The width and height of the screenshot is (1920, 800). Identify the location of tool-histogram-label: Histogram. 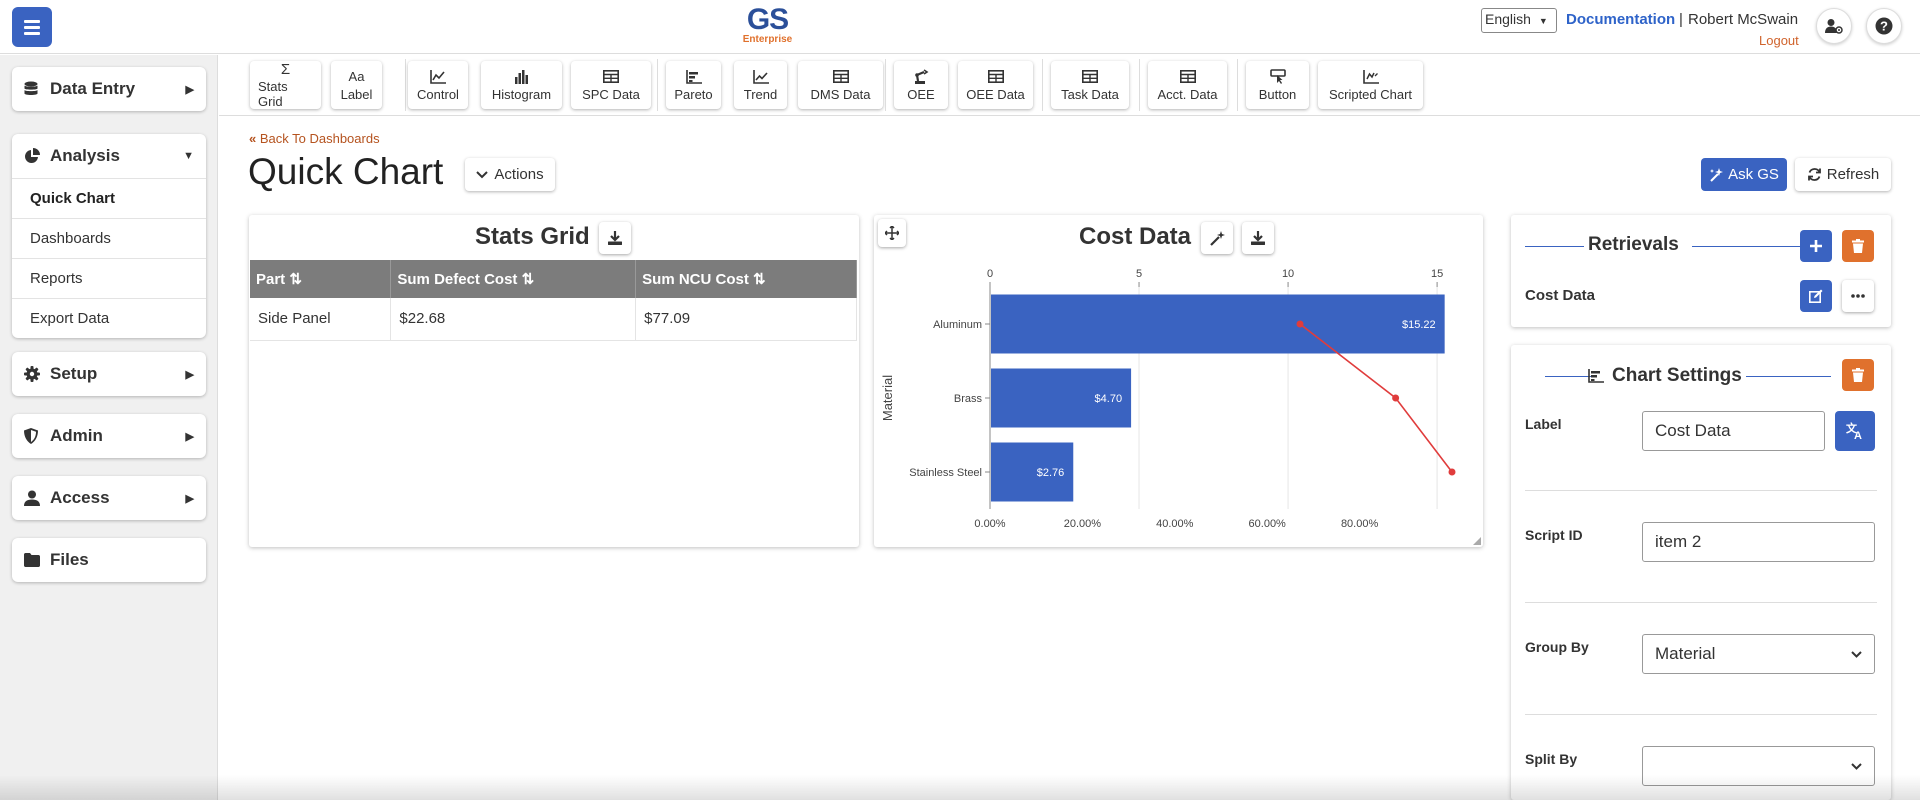
(521, 94).